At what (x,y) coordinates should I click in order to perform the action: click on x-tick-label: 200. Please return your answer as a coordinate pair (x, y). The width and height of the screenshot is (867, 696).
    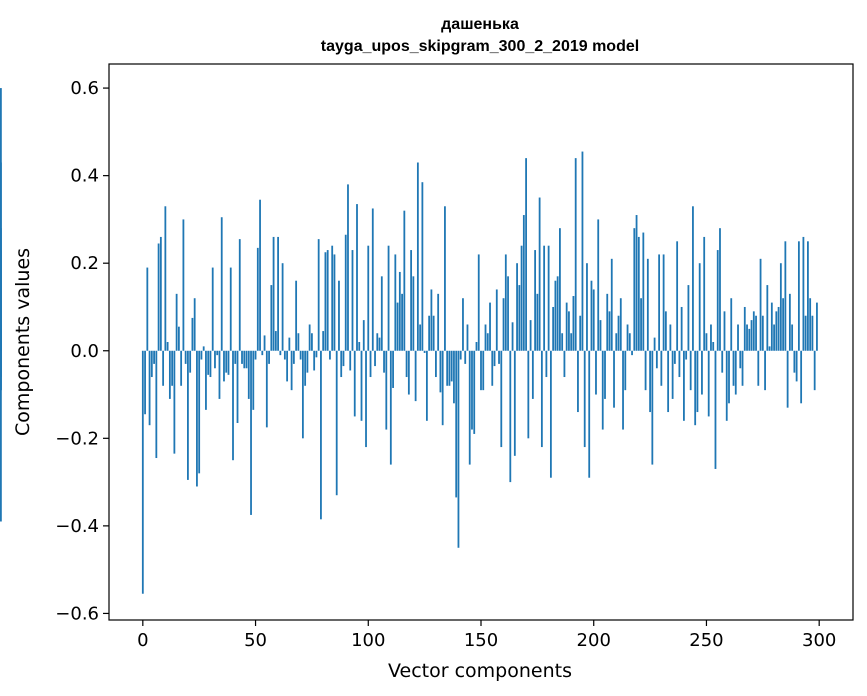
    Looking at the image, I should click on (594, 640).